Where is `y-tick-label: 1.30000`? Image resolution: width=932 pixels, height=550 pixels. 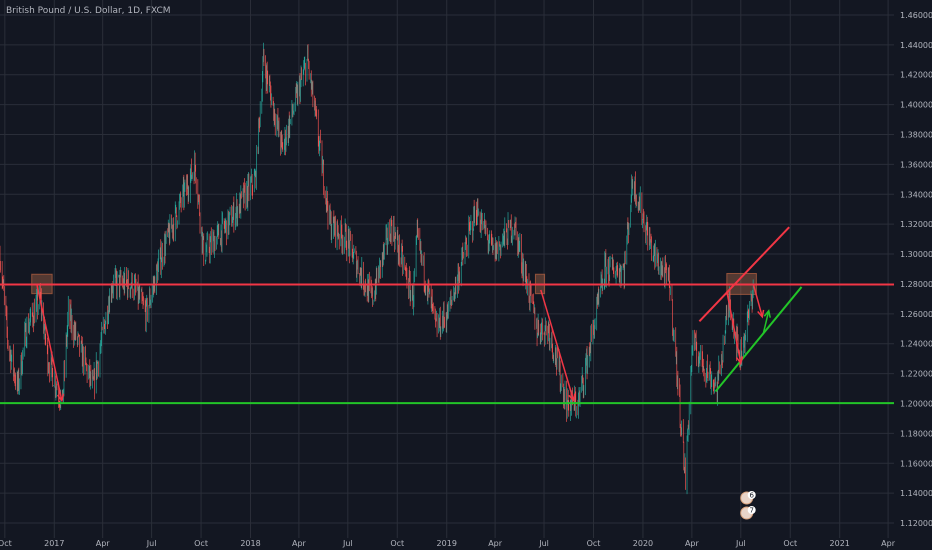
y-tick-label: 1.30000 is located at coordinates (916, 254).